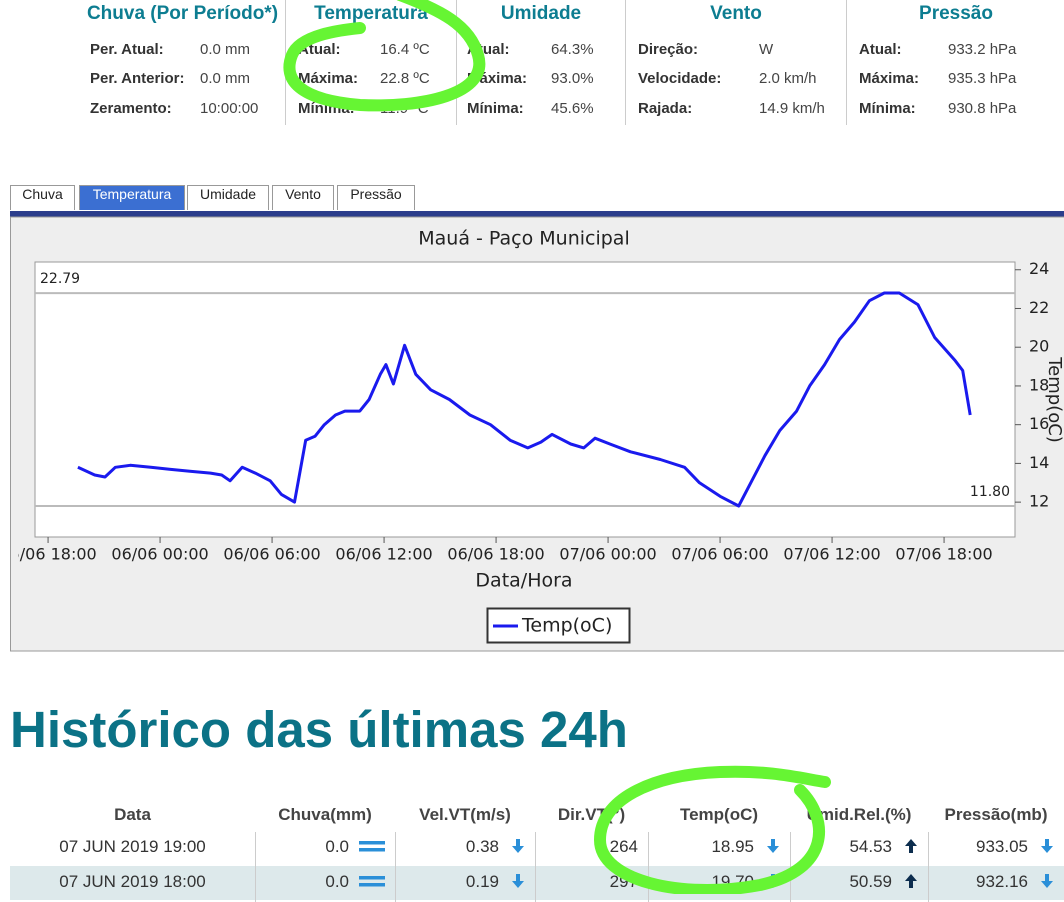  I want to click on table-cell-text: 07 JUN 2019 18:00, so click(132, 881).